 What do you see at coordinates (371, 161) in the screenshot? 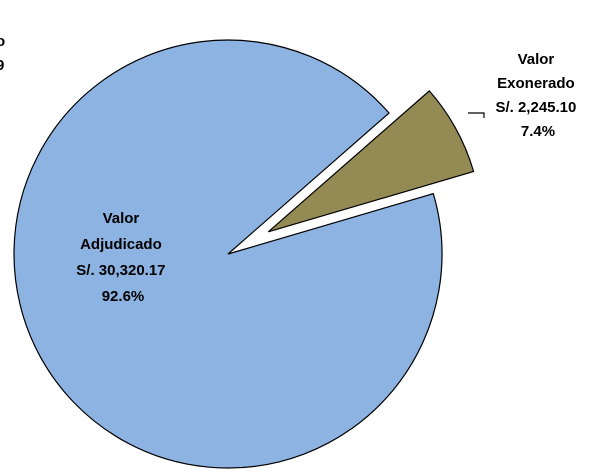
I see `pie-slice-exonerado` at bounding box center [371, 161].